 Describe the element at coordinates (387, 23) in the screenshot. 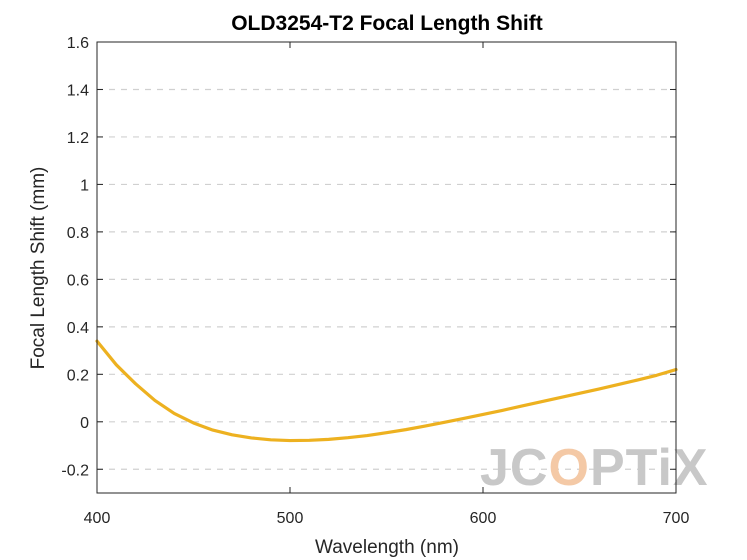

I see `chart-title: OLD3254-T2 Focal Length Shift` at that location.